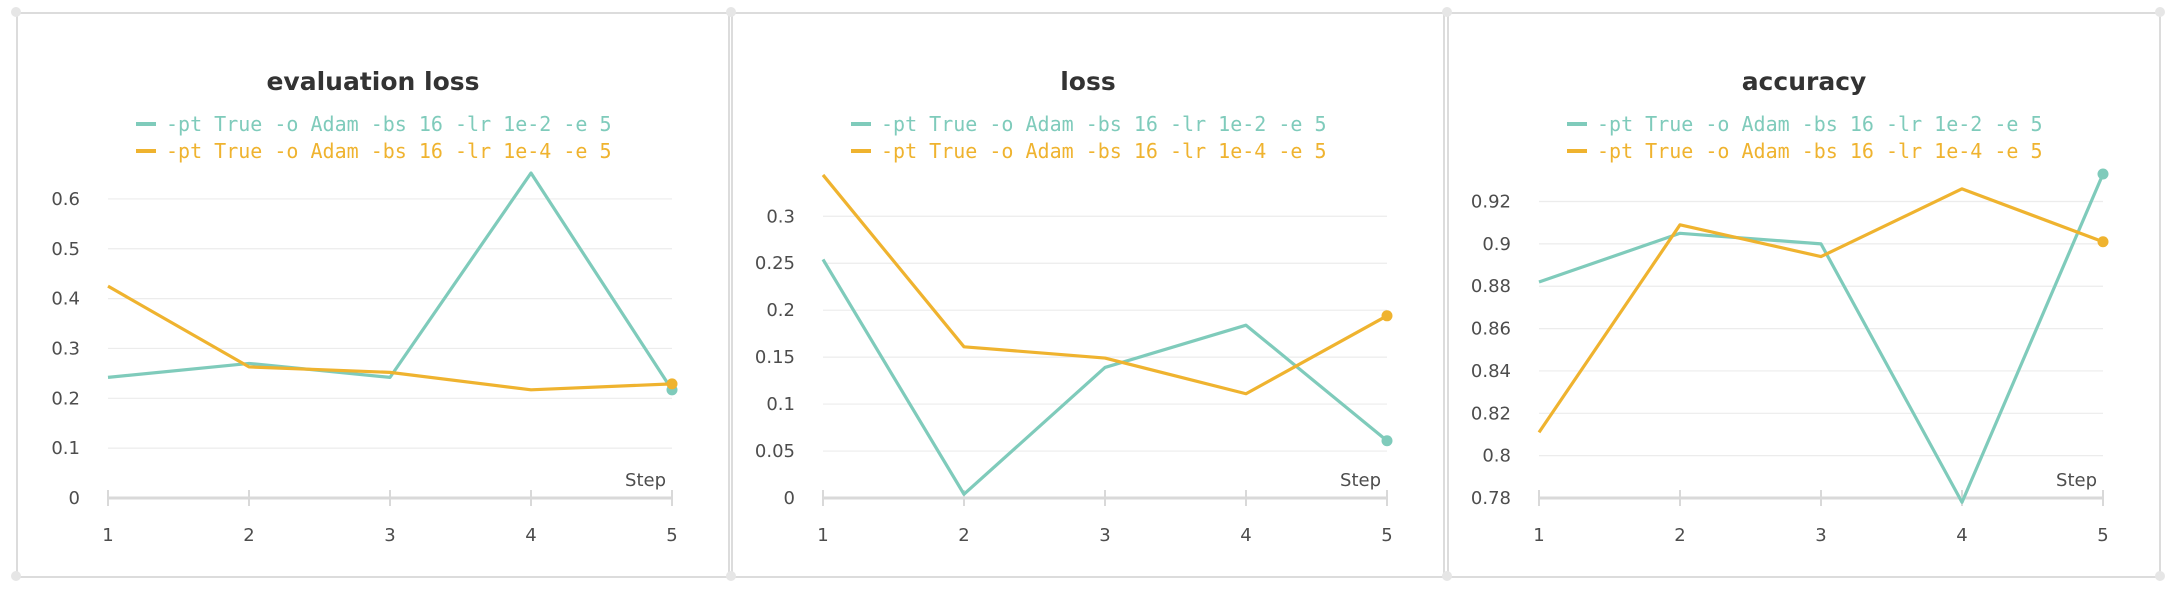 Image resolution: width=2174 pixels, height=594 pixels. I want to click on y-tick-label: 0.92, so click(1491, 202).